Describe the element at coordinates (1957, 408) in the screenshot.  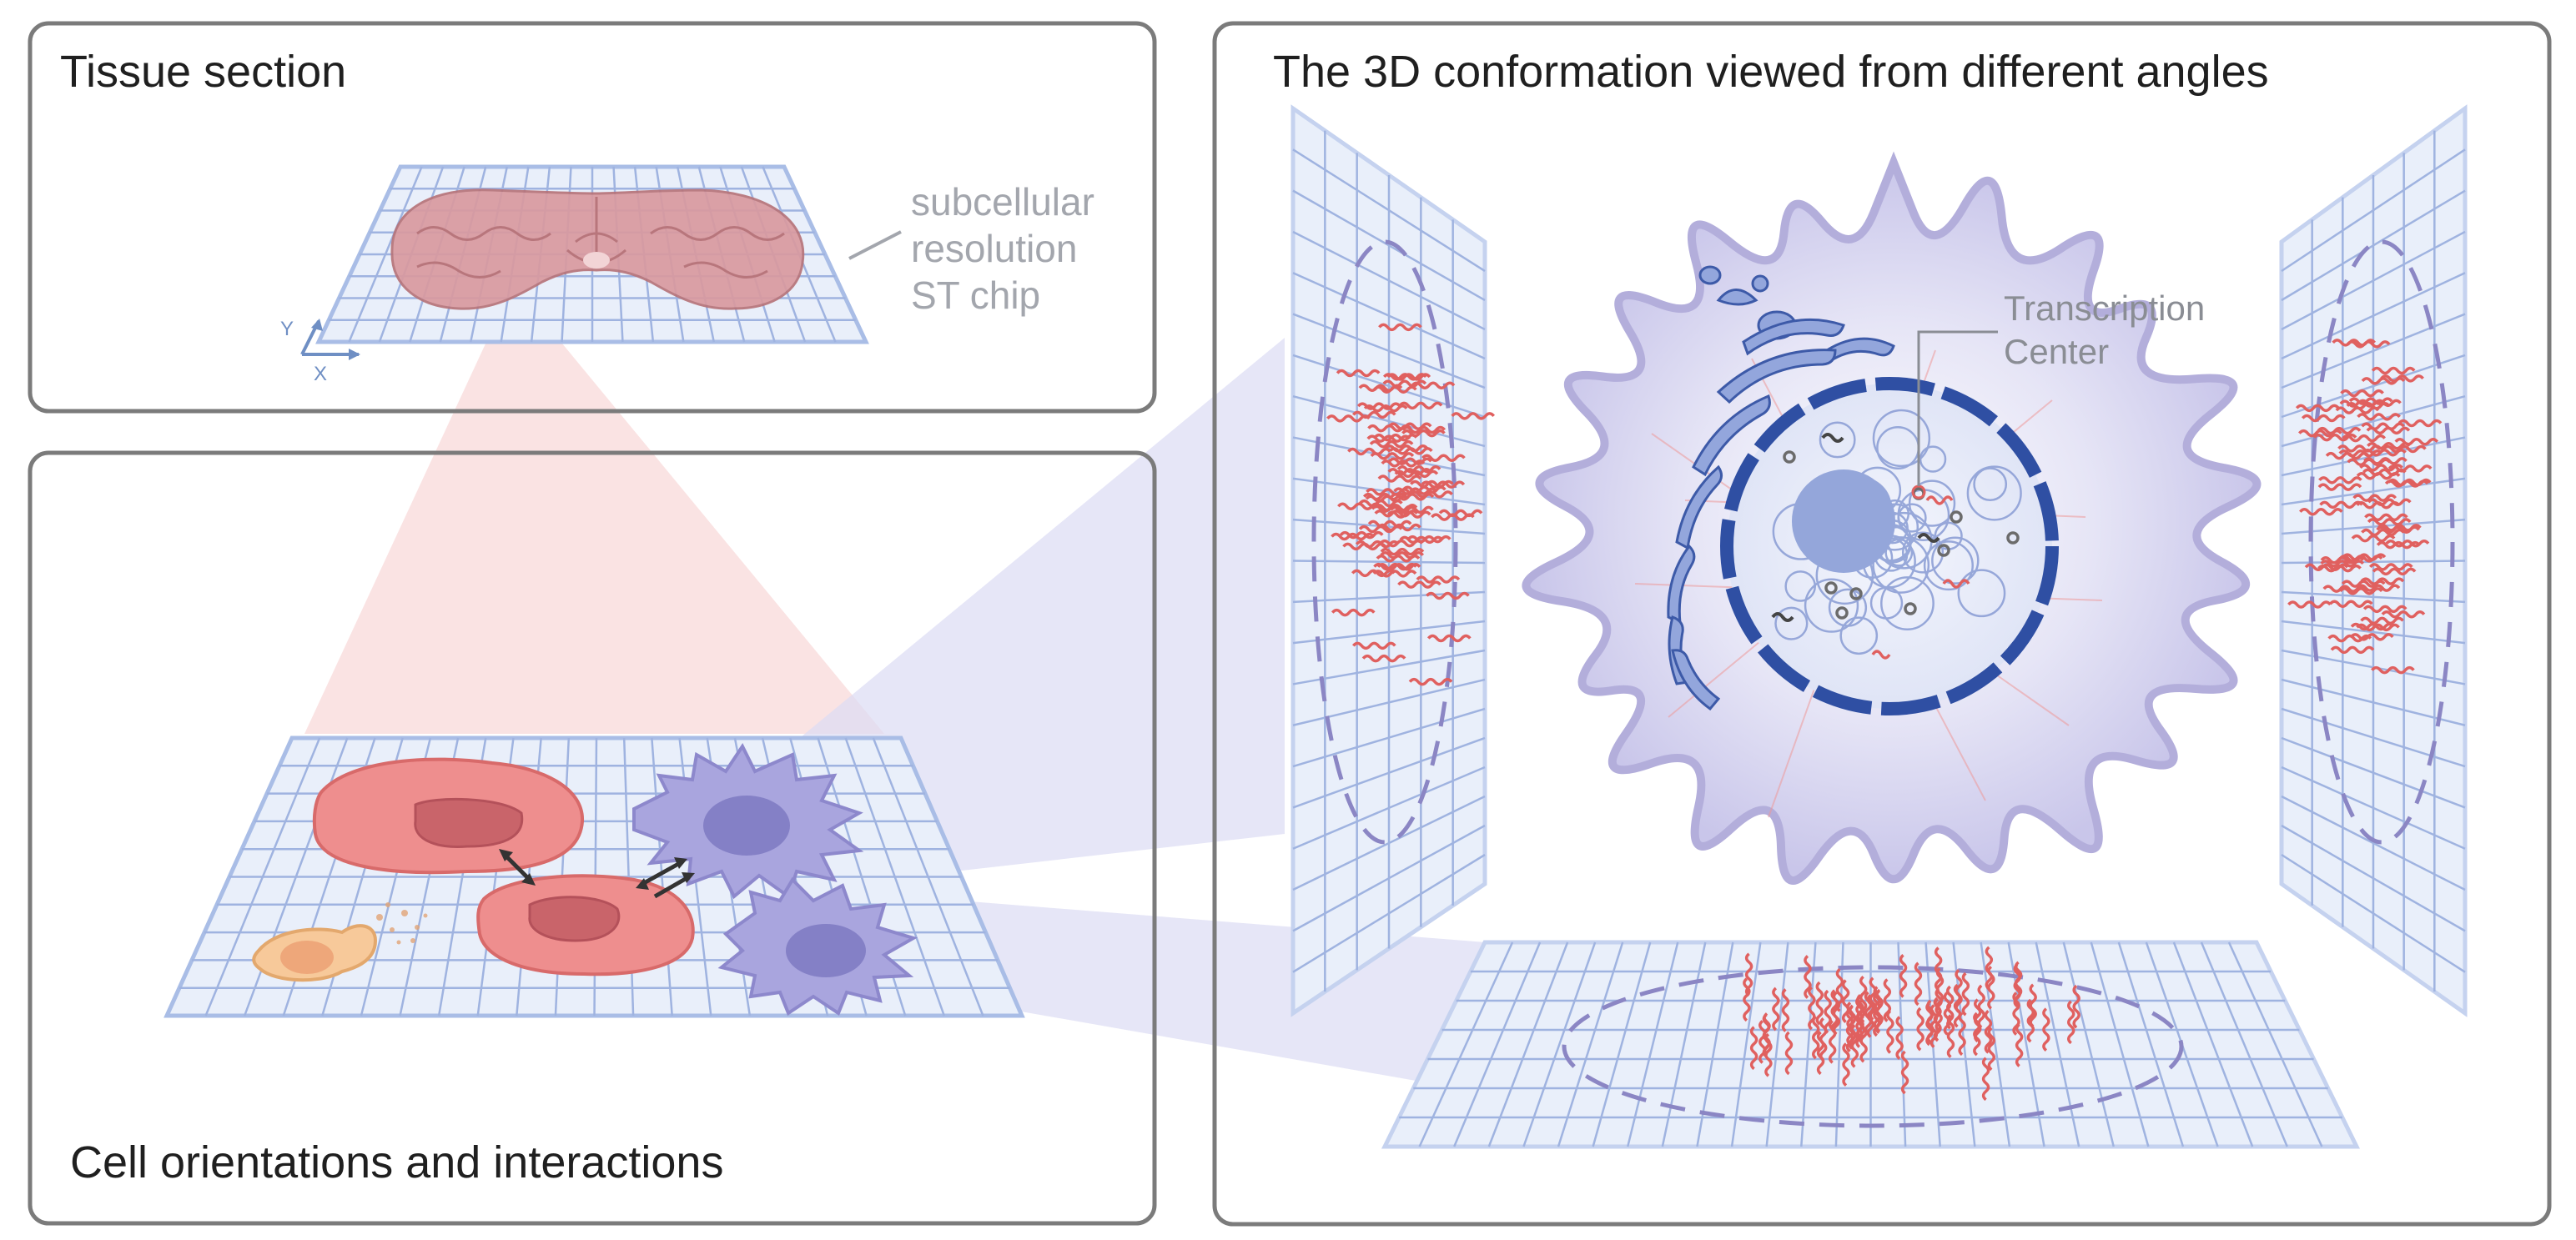
I see `transcription-center-leader` at that location.